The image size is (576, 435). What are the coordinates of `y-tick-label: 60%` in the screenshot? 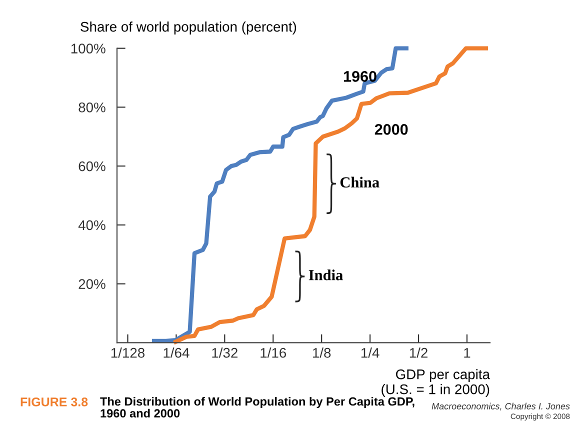 It's located at (92, 166).